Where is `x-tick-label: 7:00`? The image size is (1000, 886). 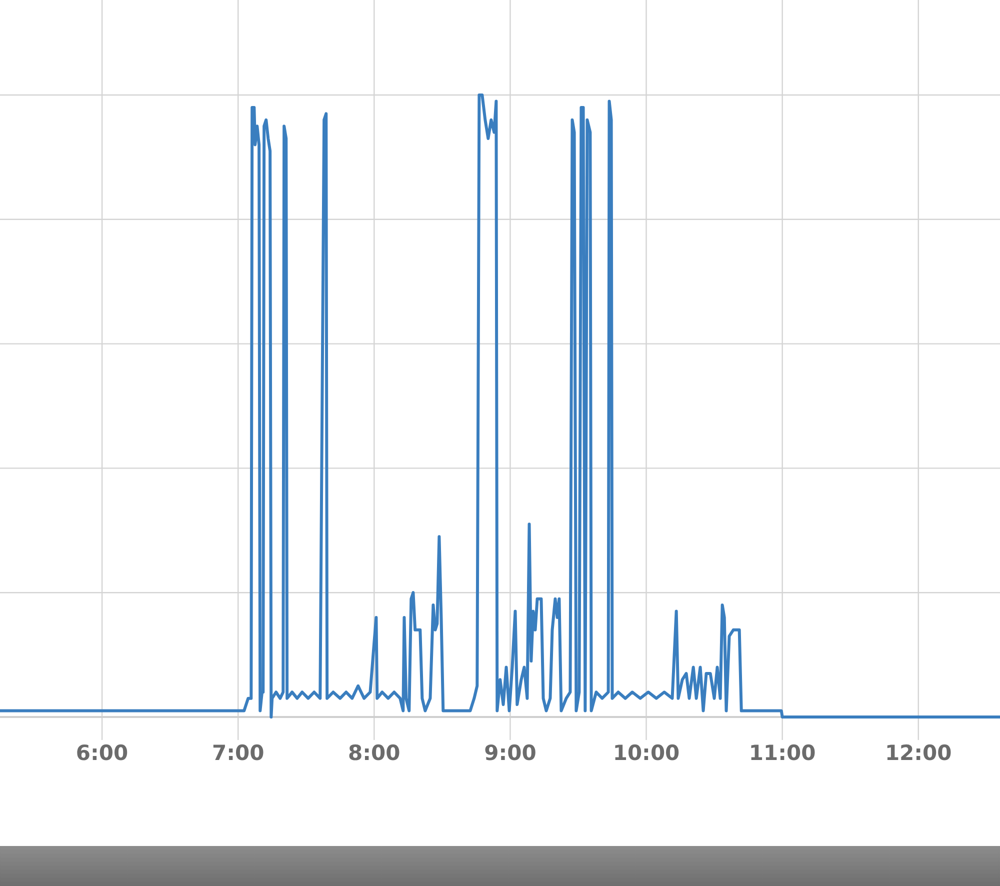
x-tick-label: 7:00 is located at coordinates (238, 753).